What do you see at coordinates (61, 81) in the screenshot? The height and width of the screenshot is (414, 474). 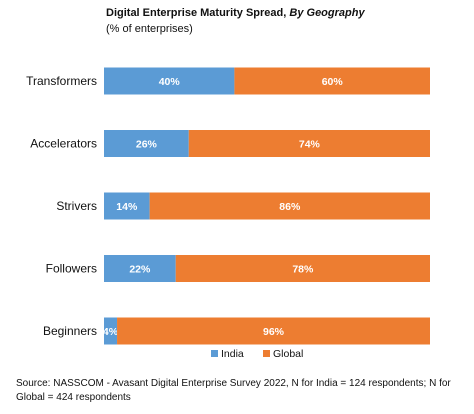 I see `category-label-transformers: Transformers` at bounding box center [61, 81].